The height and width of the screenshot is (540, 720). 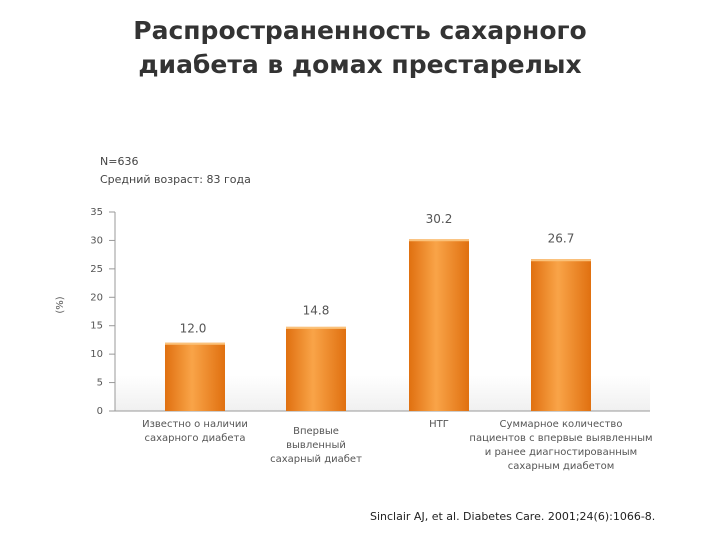 I want to click on x-tick-label: Известно о наличии сахарного диабета, so click(x=195, y=431).